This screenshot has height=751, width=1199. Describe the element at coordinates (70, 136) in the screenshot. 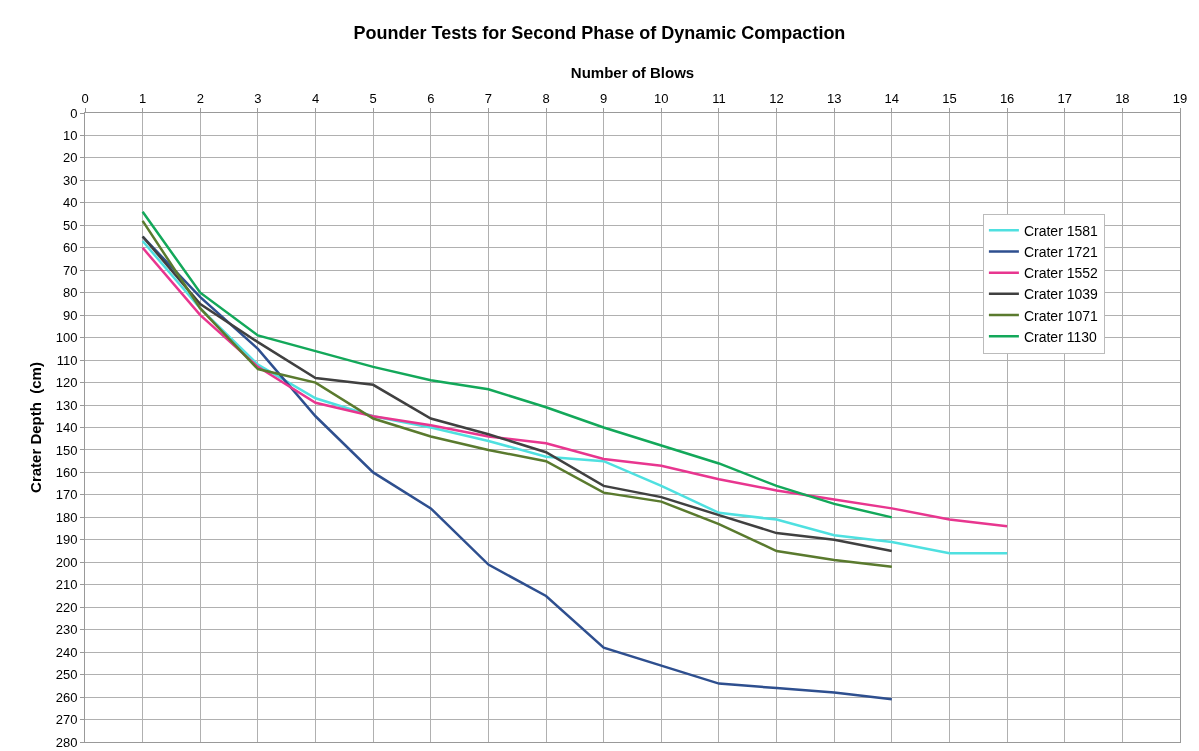

I see `y-tick-label: 10` at that location.